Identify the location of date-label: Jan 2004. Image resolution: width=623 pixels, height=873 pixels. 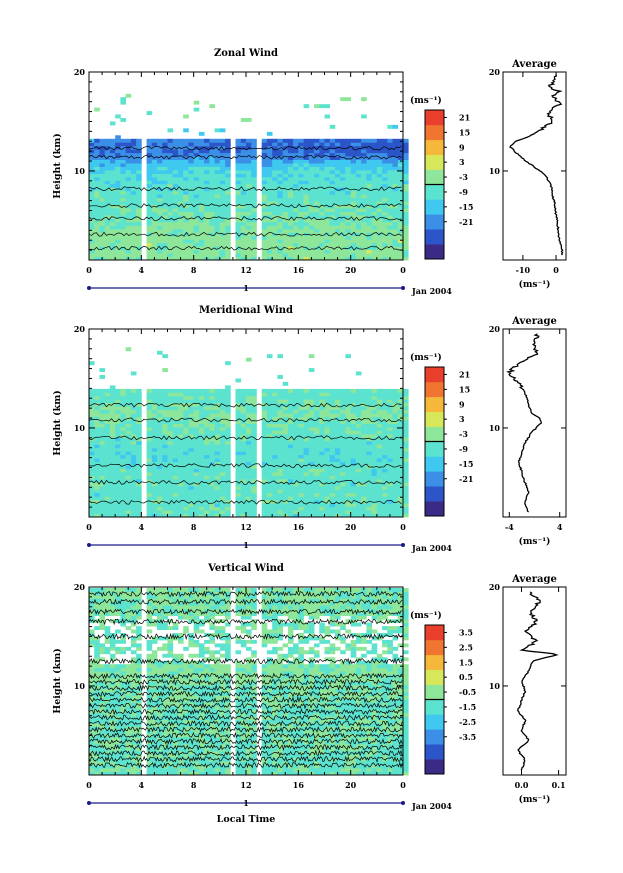
(431, 548).